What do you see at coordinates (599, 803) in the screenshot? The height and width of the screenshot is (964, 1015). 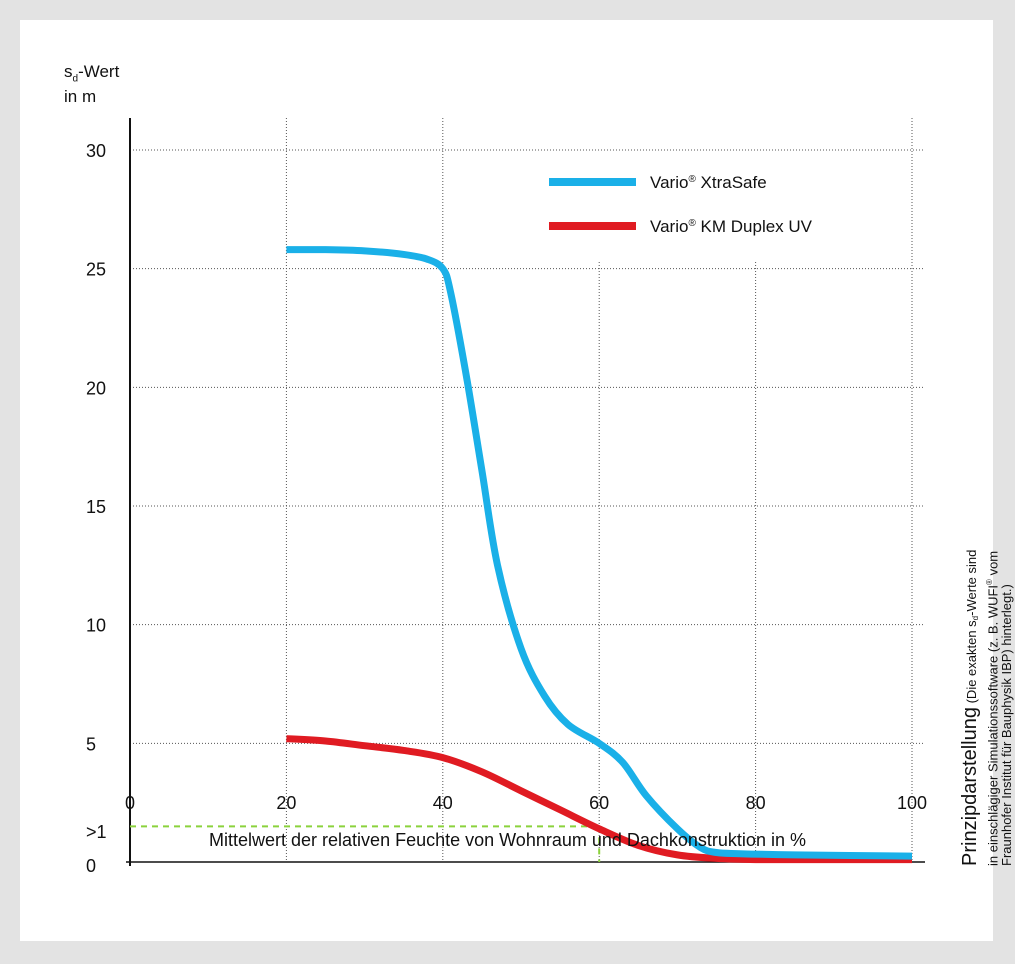 I see `x-tick-label: 60` at bounding box center [599, 803].